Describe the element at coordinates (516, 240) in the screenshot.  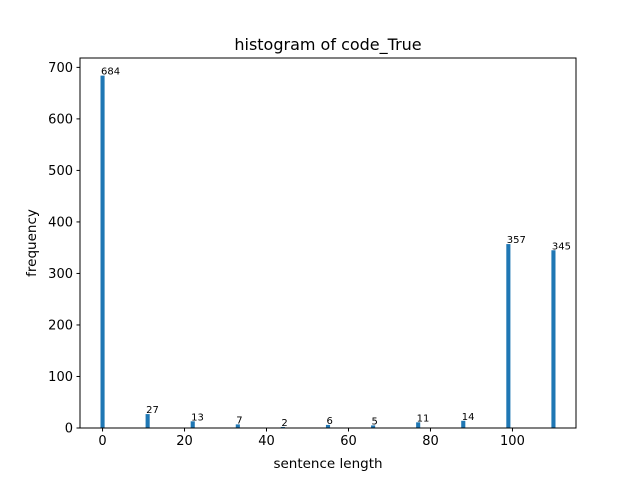
I see `bar-value-label: 357` at that location.